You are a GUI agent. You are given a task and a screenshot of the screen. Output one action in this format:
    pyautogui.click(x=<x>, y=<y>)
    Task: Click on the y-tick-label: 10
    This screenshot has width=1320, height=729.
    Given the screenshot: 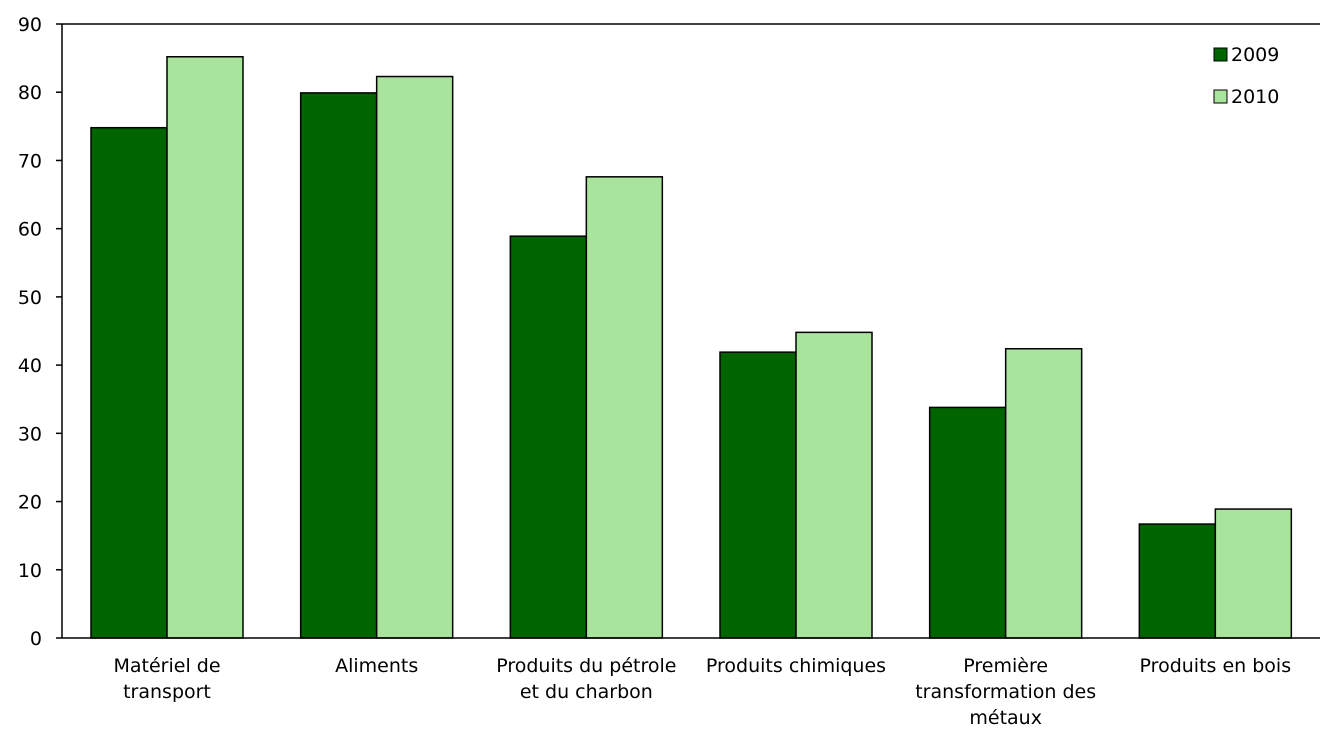 What is the action you would take?
    pyautogui.click(x=30, y=571)
    